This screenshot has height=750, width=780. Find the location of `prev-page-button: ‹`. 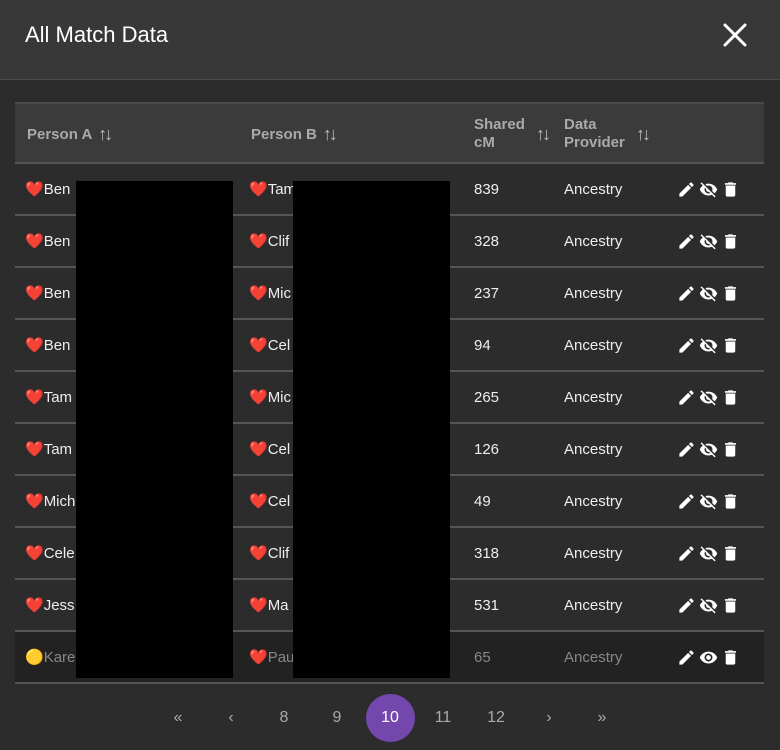

prev-page-button: ‹ is located at coordinates (231, 717).